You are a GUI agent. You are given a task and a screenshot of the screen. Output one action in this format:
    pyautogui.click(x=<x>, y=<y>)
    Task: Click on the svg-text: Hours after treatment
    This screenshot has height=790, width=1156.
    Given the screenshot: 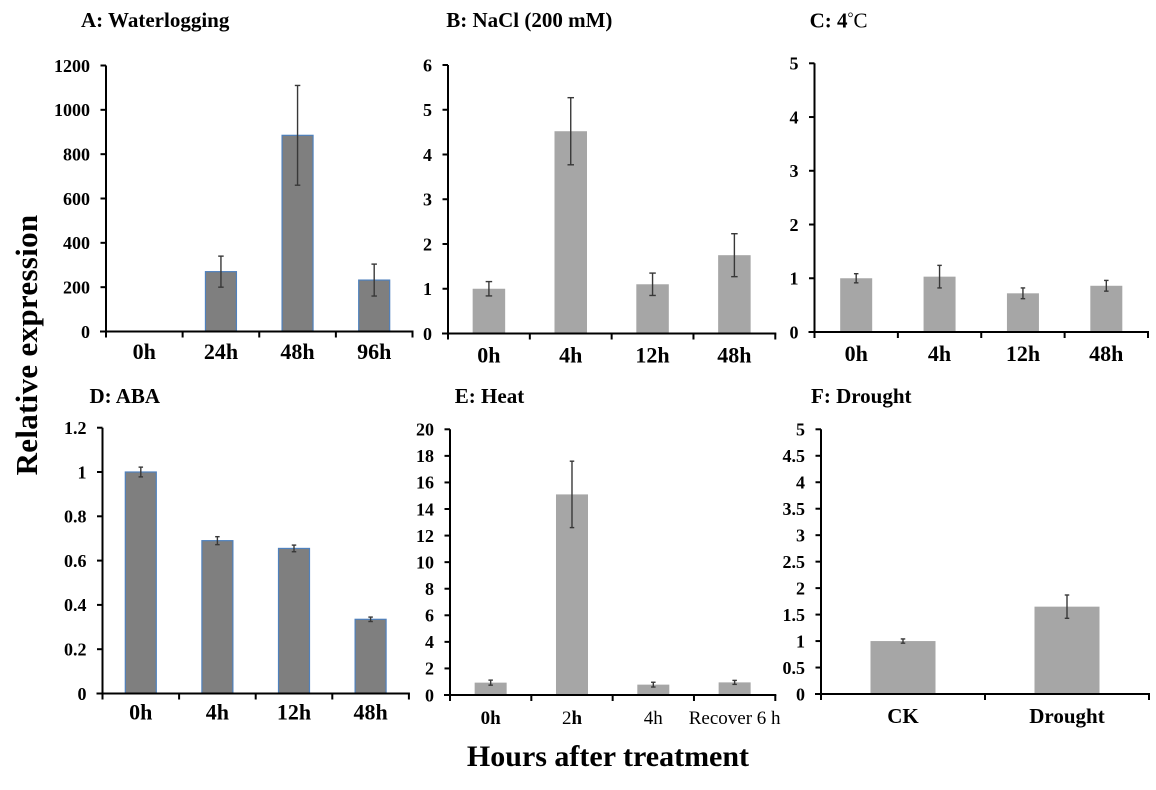 What is the action you would take?
    pyautogui.click(x=608, y=756)
    